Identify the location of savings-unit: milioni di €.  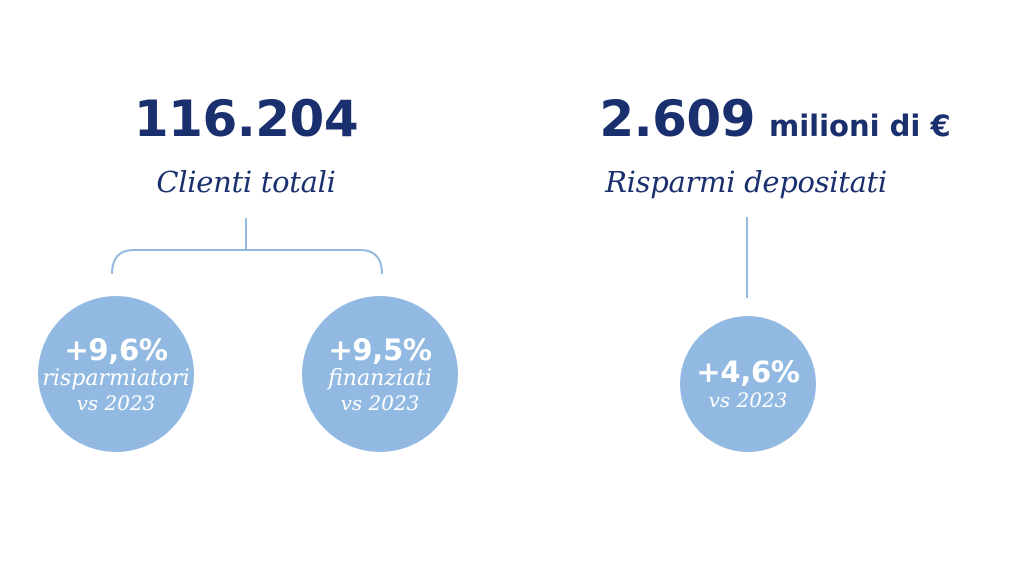
(860, 126).